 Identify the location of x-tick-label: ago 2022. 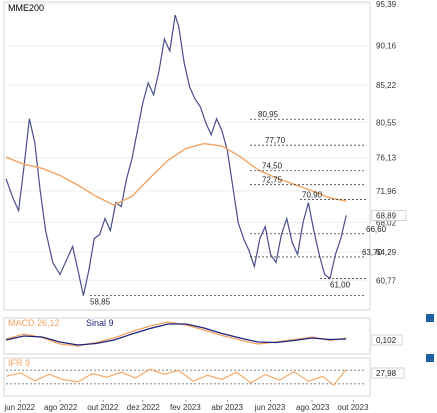
(61, 407).